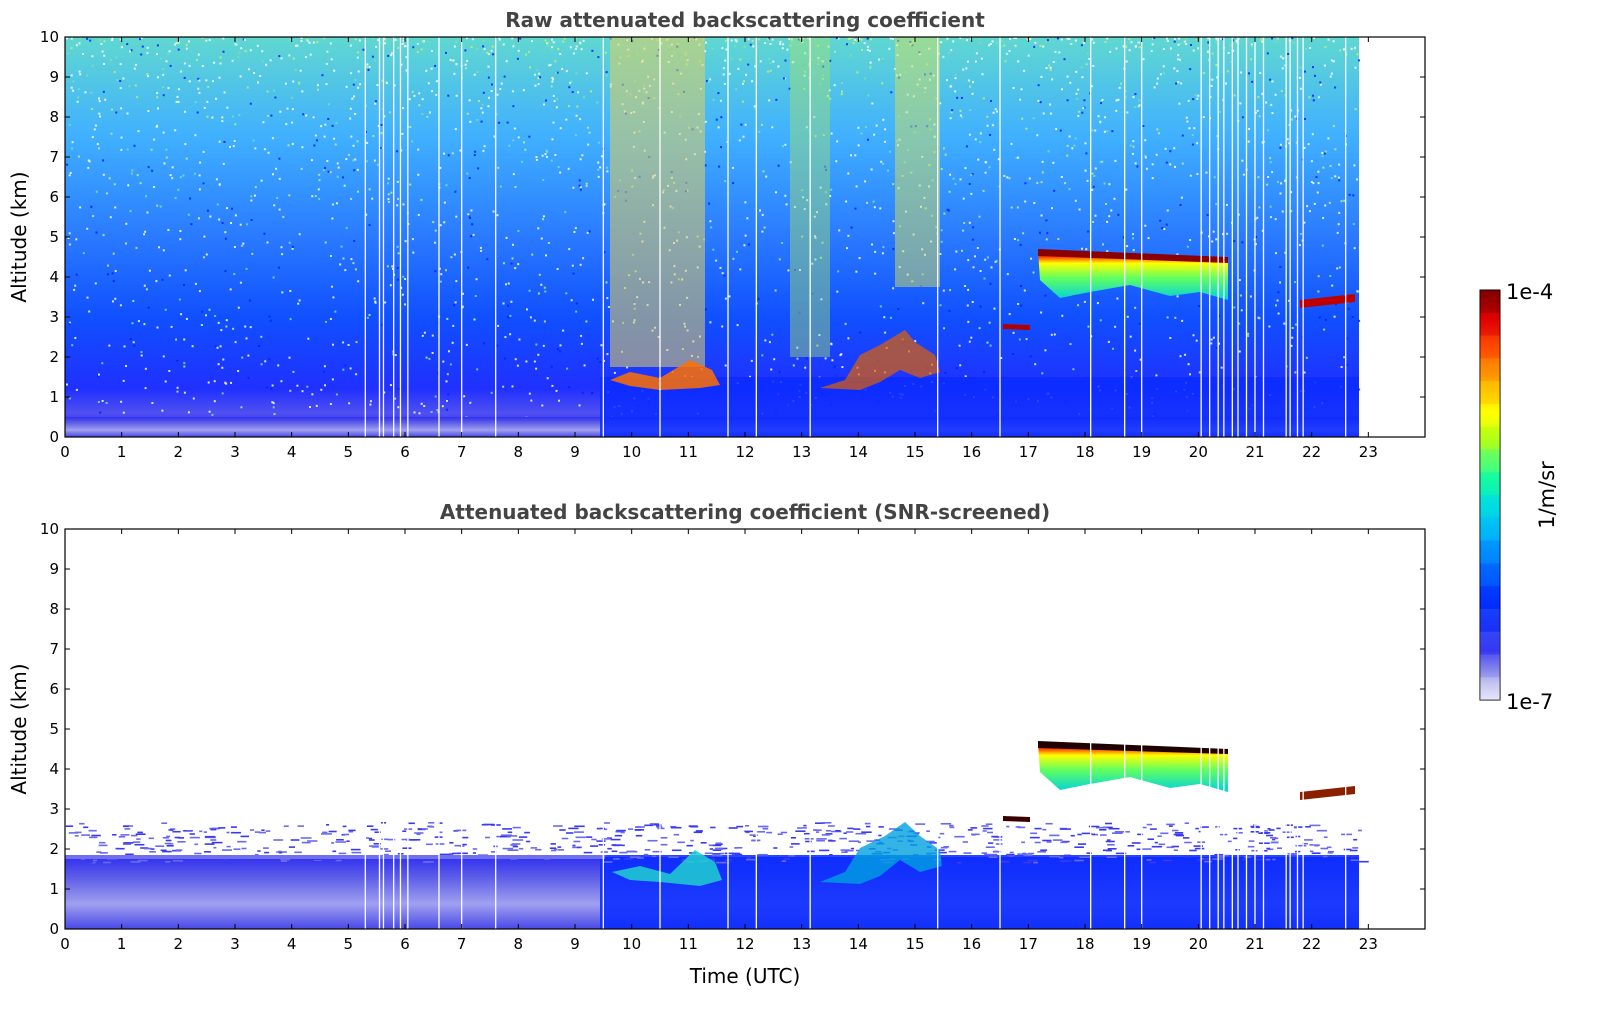  Describe the element at coordinates (1254, 944) in the screenshot. I see `x-tick-label: 21` at that location.